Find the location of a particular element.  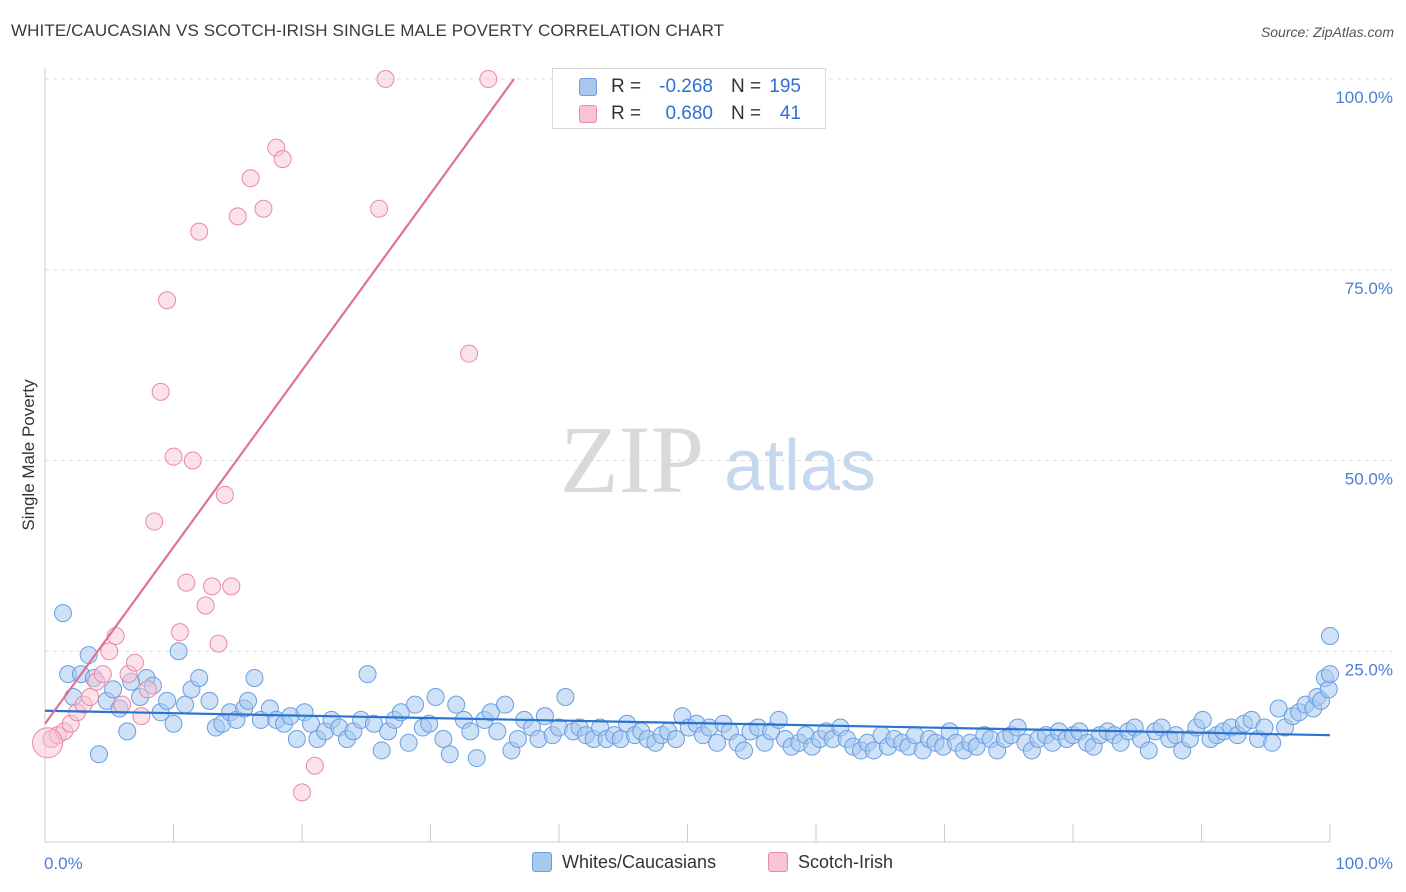

bottom-legend-whites: Whites/Caucasians is located at coordinates (624, 862).